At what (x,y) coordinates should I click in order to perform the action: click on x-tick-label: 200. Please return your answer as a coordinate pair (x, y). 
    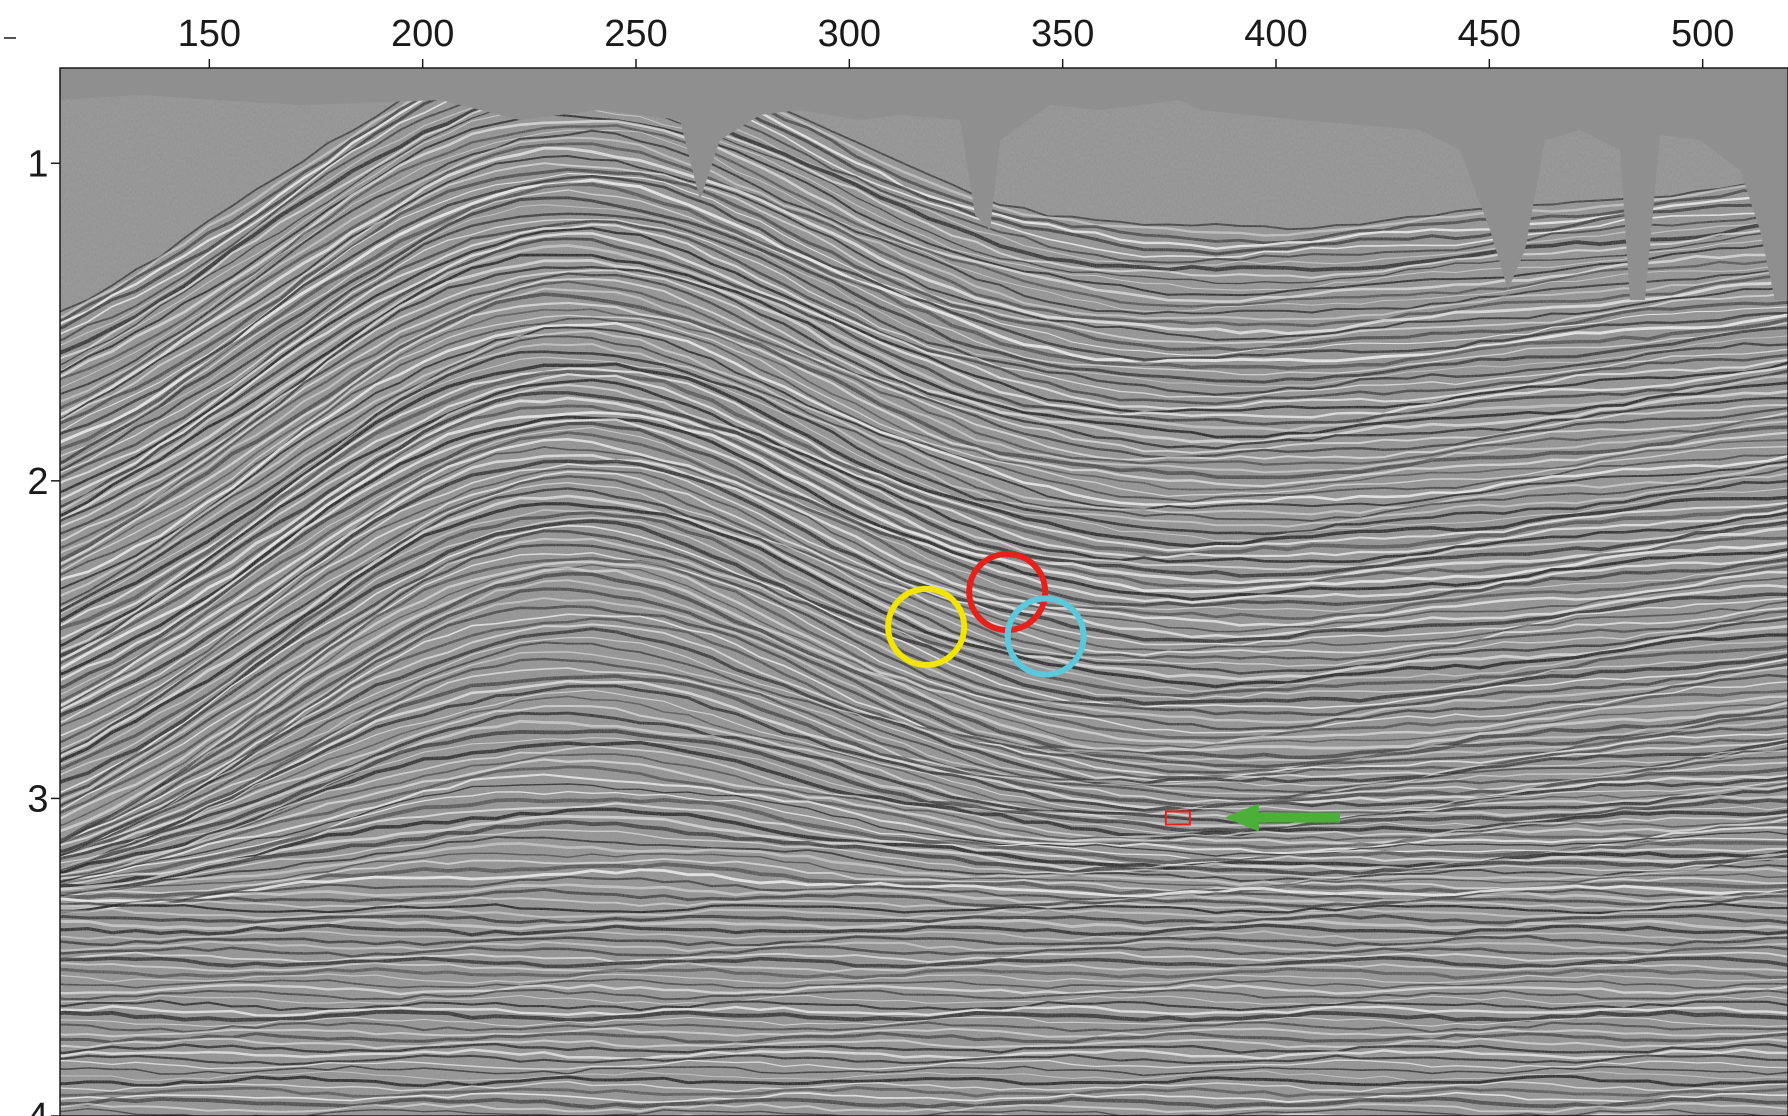
    Looking at the image, I should click on (422, 34).